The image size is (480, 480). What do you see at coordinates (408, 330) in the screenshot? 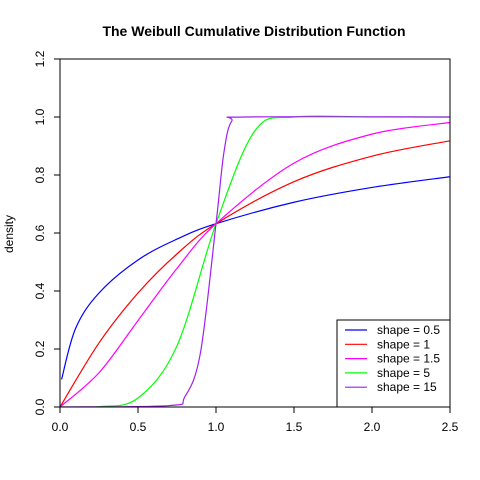
I see `legend-label: shape = 0.5` at bounding box center [408, 330].